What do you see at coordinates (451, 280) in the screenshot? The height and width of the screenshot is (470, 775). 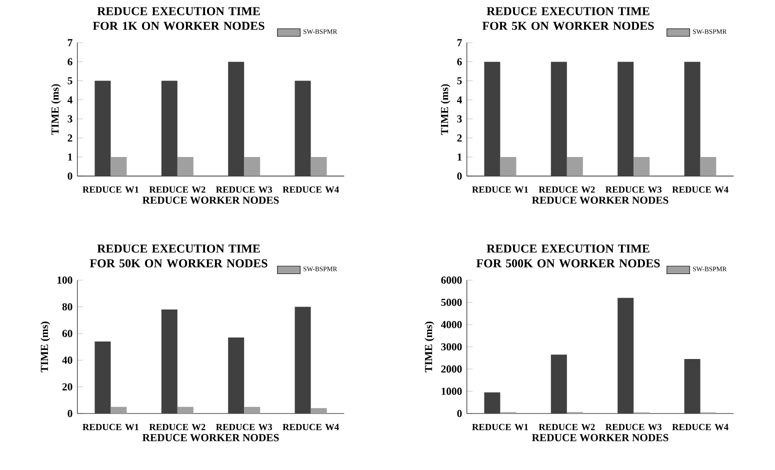 I see `y-tick-label: 6000` at bounding box center [451, 280].